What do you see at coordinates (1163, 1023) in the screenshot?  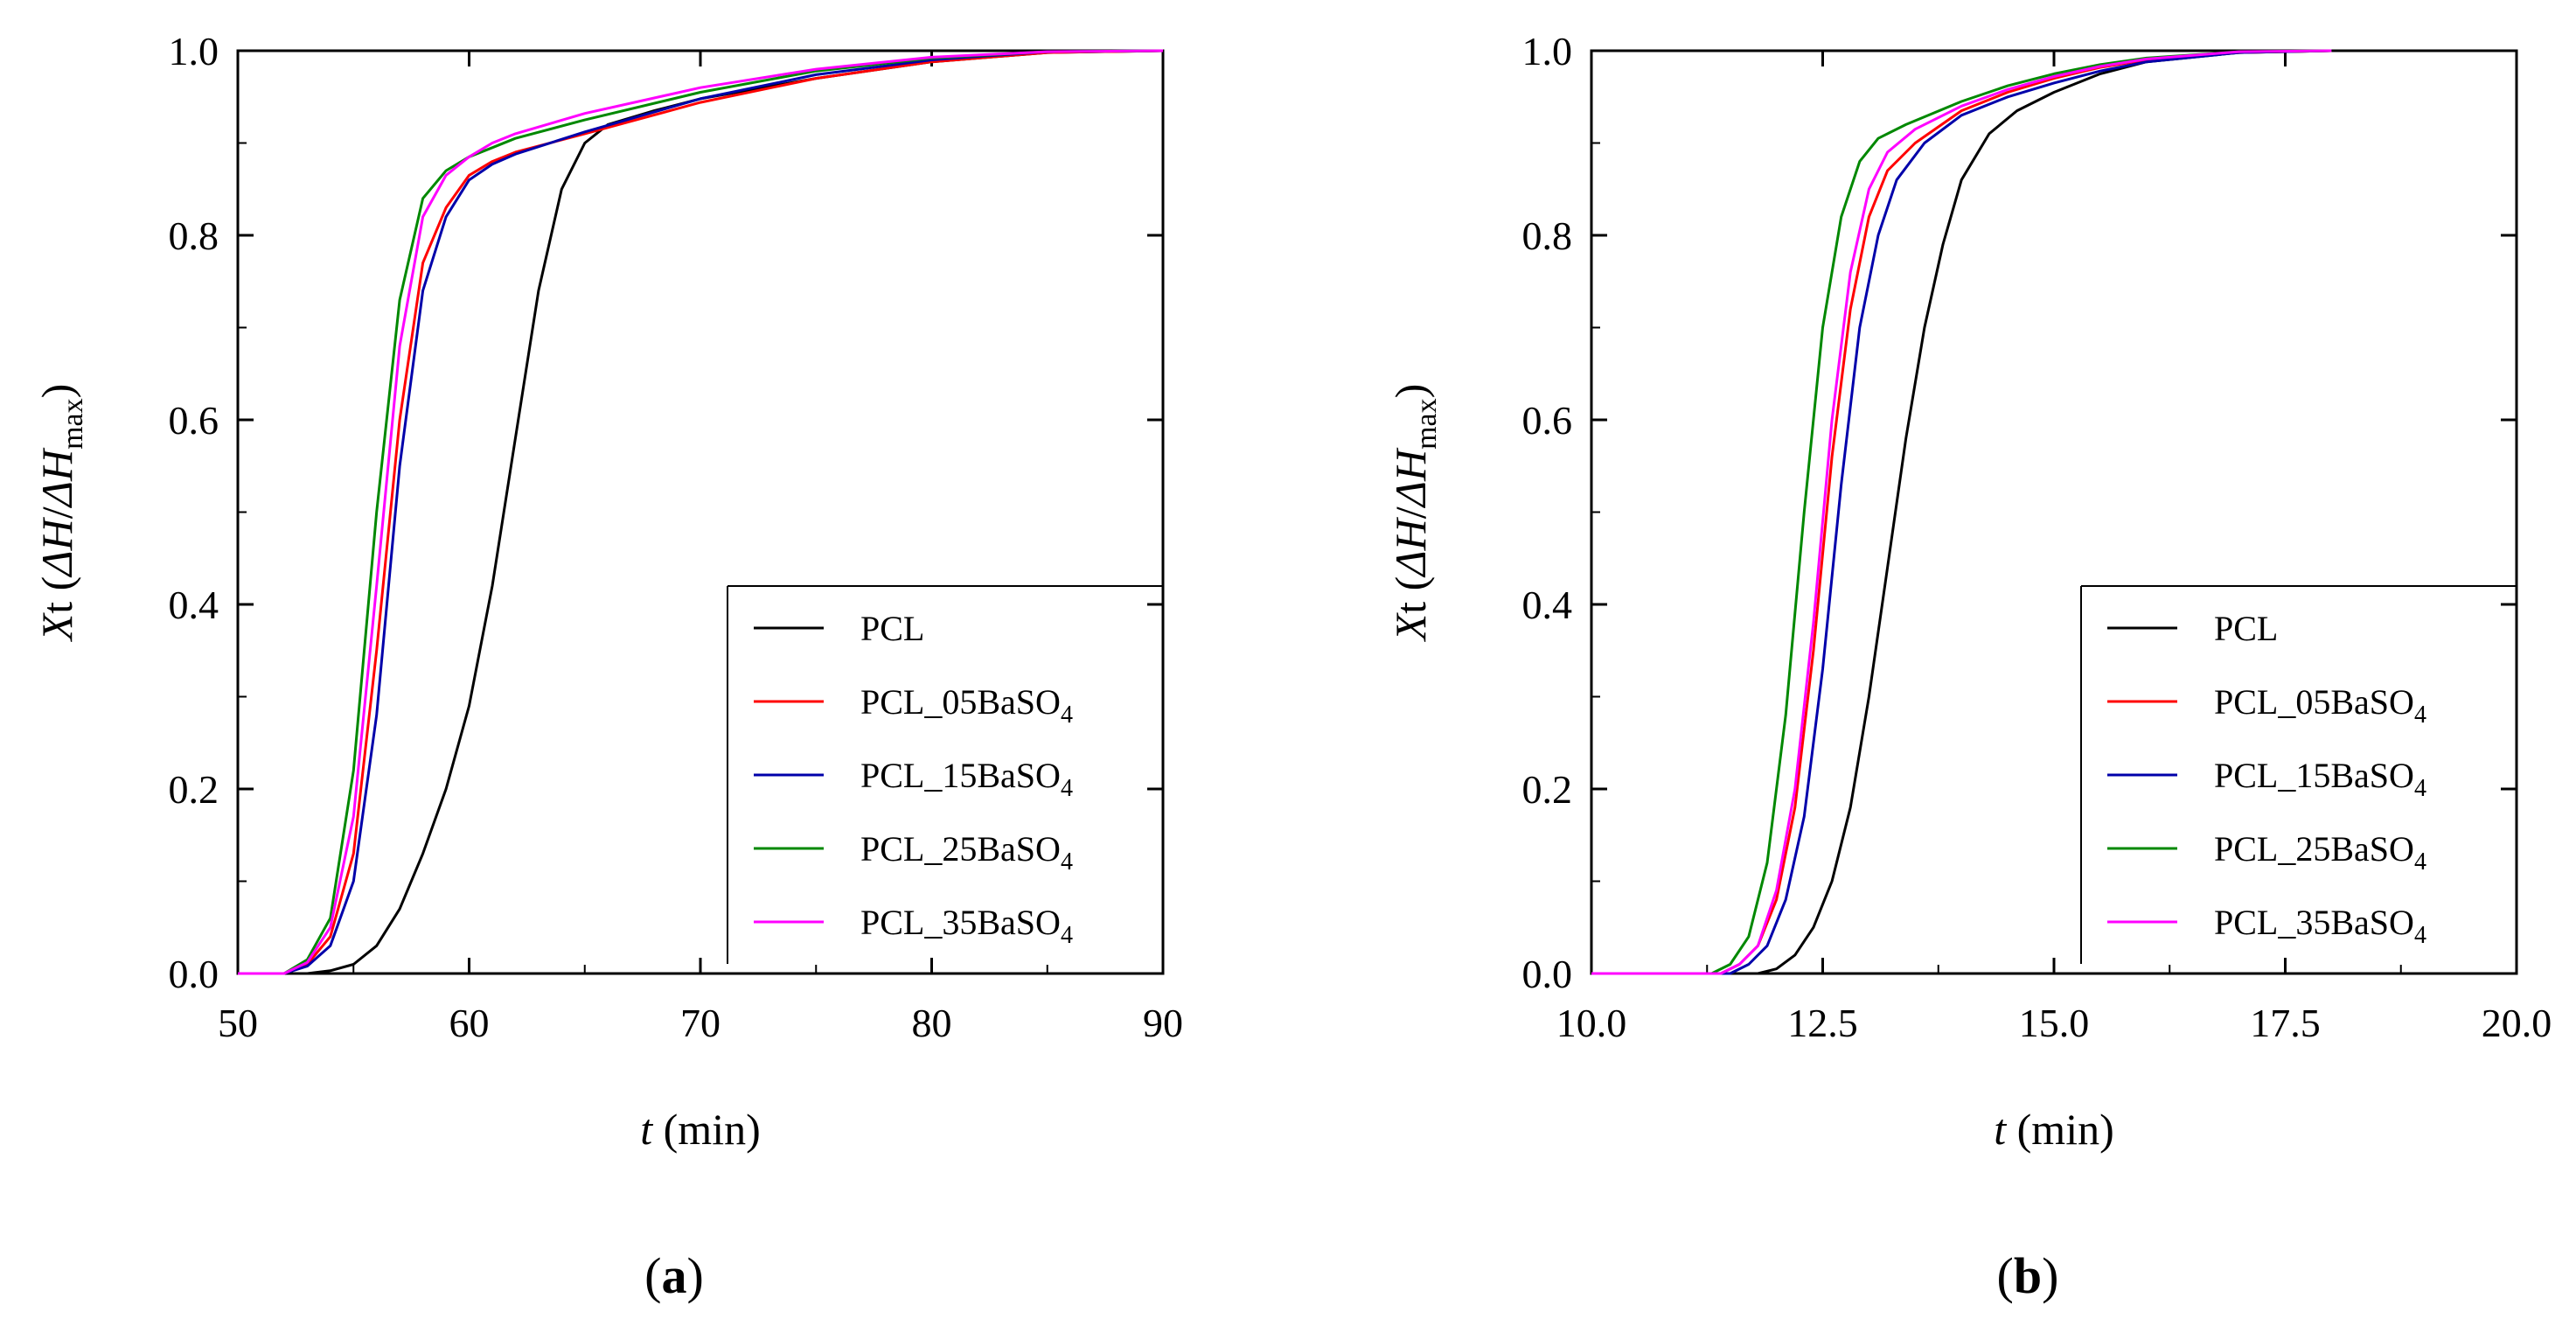 I see `x-tick-label: 90` at bounding box center [1163, 1023].